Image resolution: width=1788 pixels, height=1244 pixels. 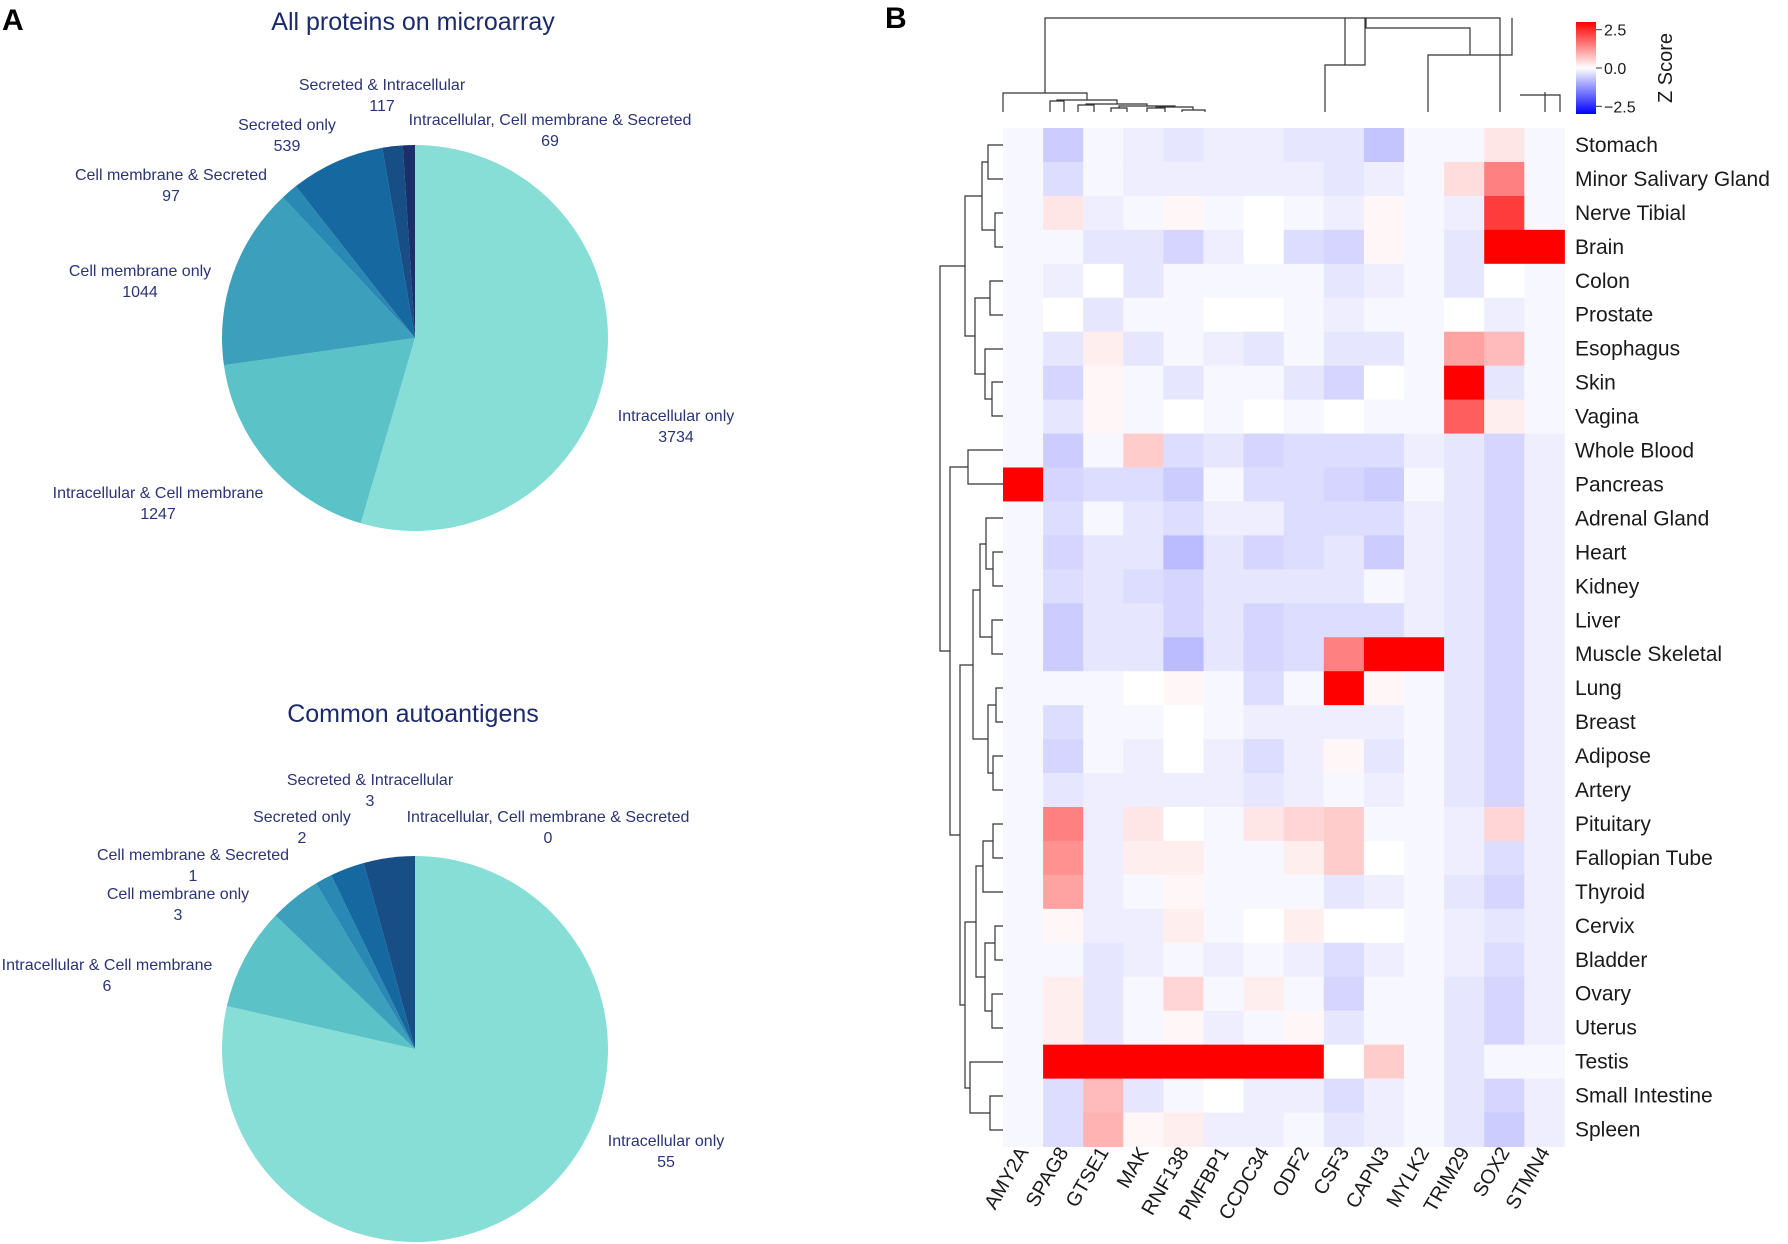 I want to click on colorbar-tick-label: 0.0, so click(x=1615, y=69).